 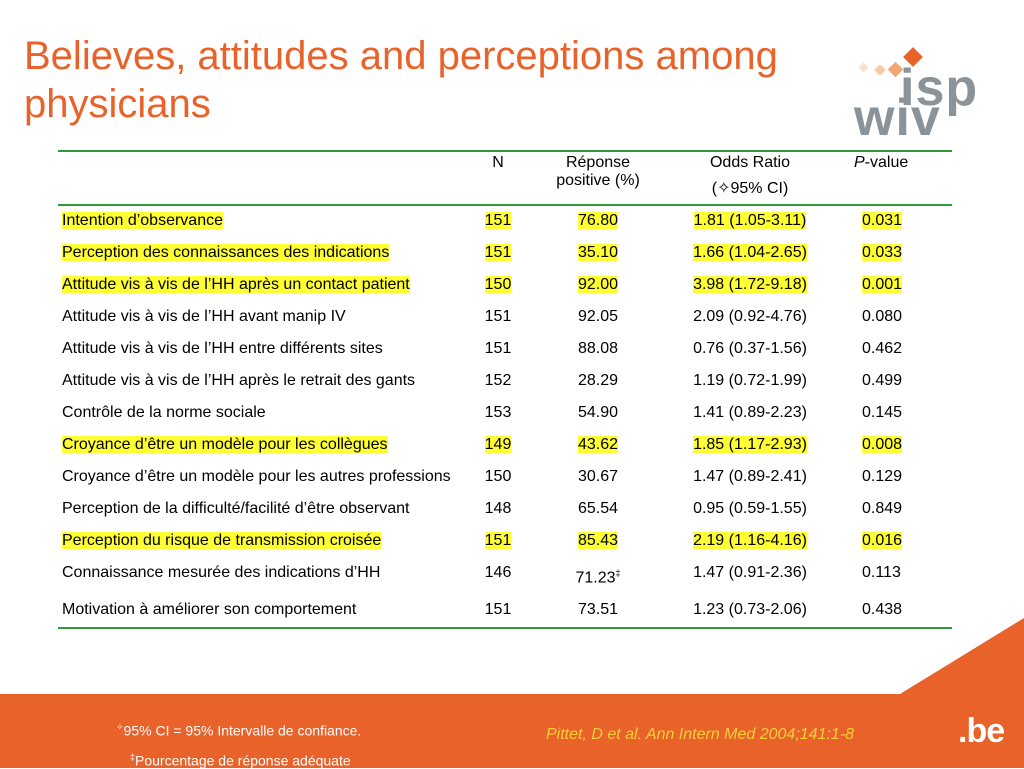 I want to click on footnote-pct: ‡Pourcentage de réponse adéquate, so click(x=240, y=760).